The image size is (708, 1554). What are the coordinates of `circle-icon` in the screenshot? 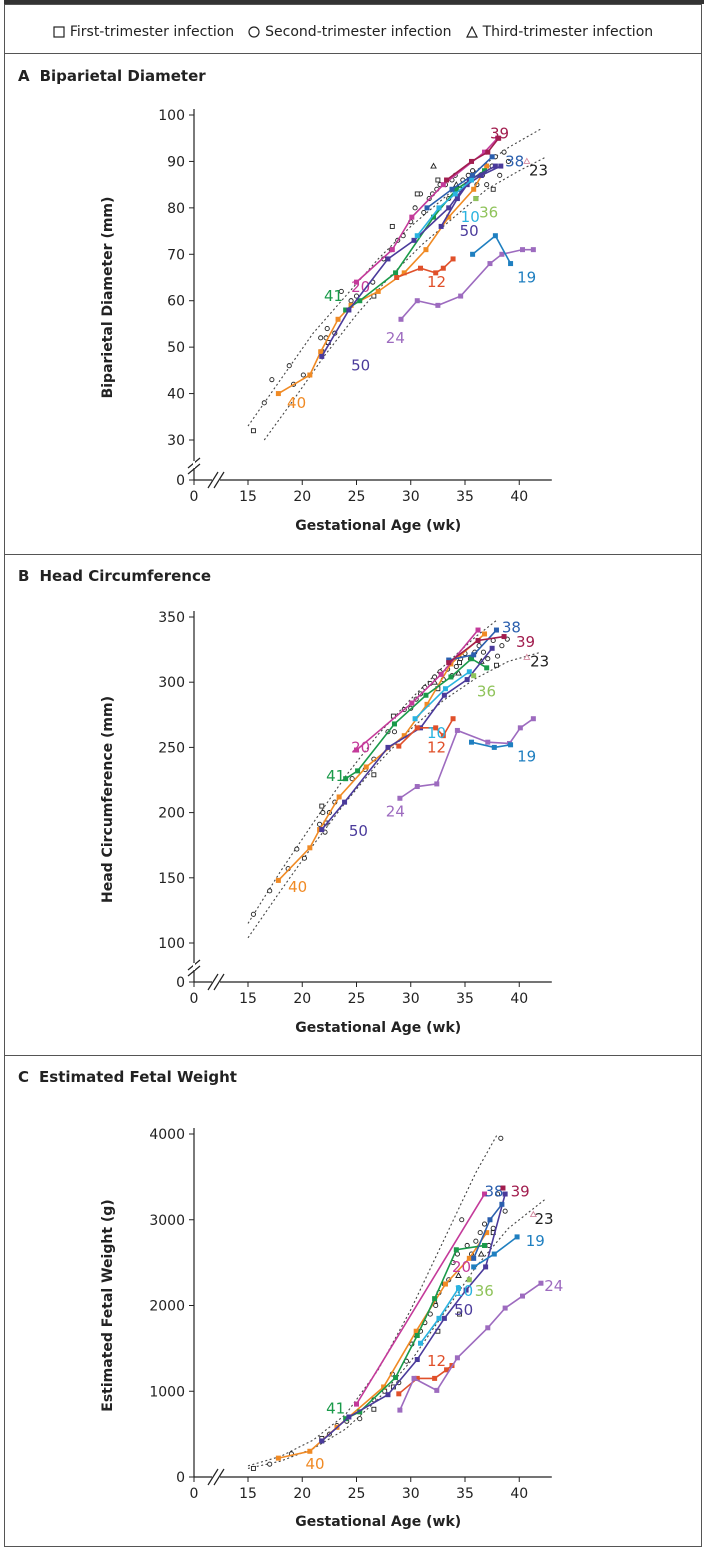 It's located at (254, 31).